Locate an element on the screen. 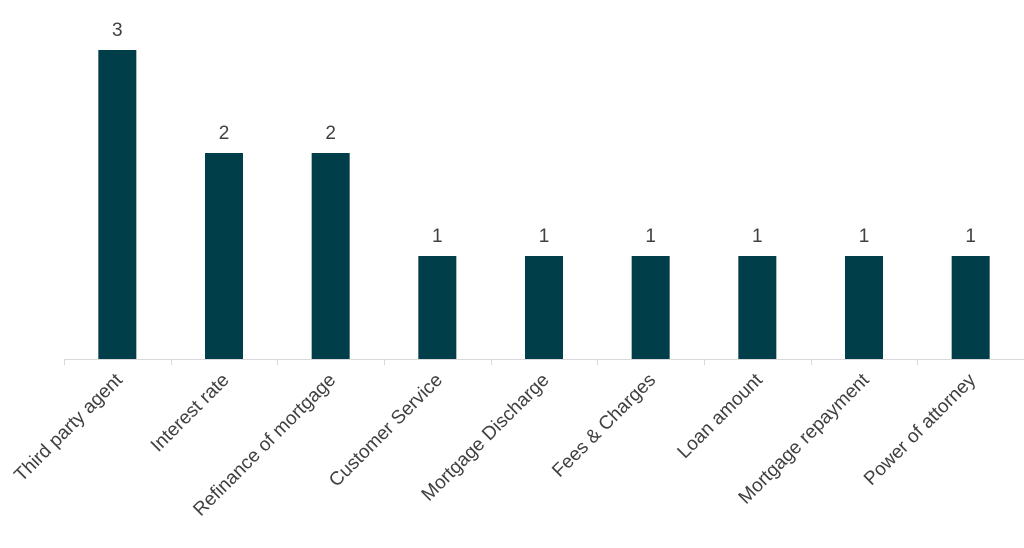 The width and height of the screenshot is (1024, 548). x-axis-category-label: Customer Service is located at coordinates (386, 431).